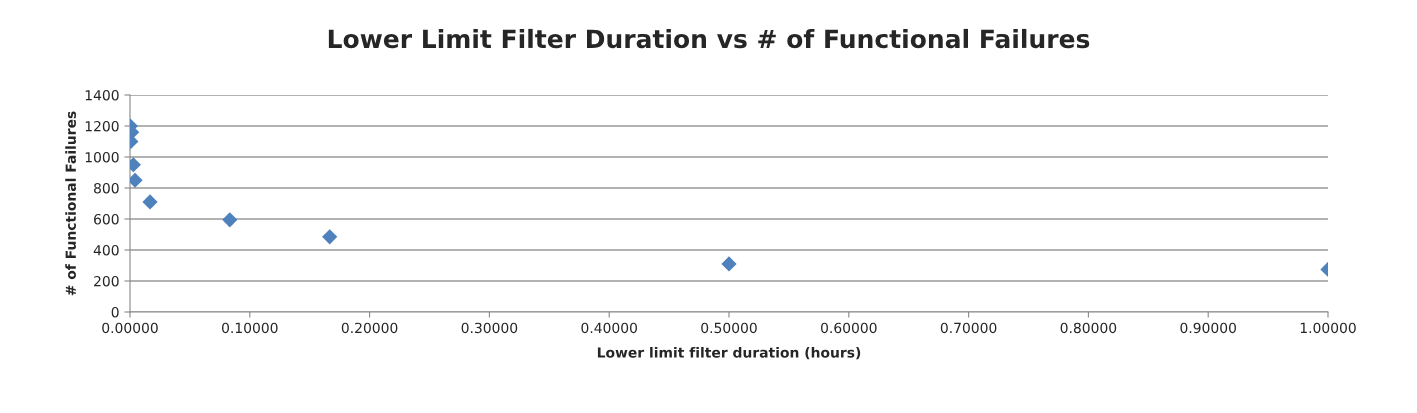 This screenshot has height=413, width=1417. What do you see at coordinates (106, 219) in the screenshot?
I see `y-tick-label: 600` at bounding box center [106, 219].